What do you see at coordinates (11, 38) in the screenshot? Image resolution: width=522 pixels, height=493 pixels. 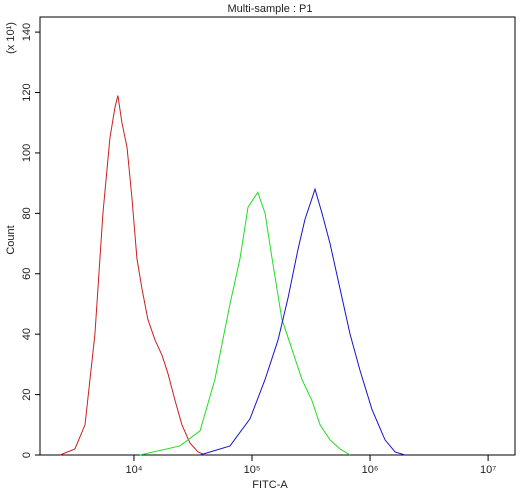 I see `y-multiplier: (x 10¹)` at bounding box center [11, 38].